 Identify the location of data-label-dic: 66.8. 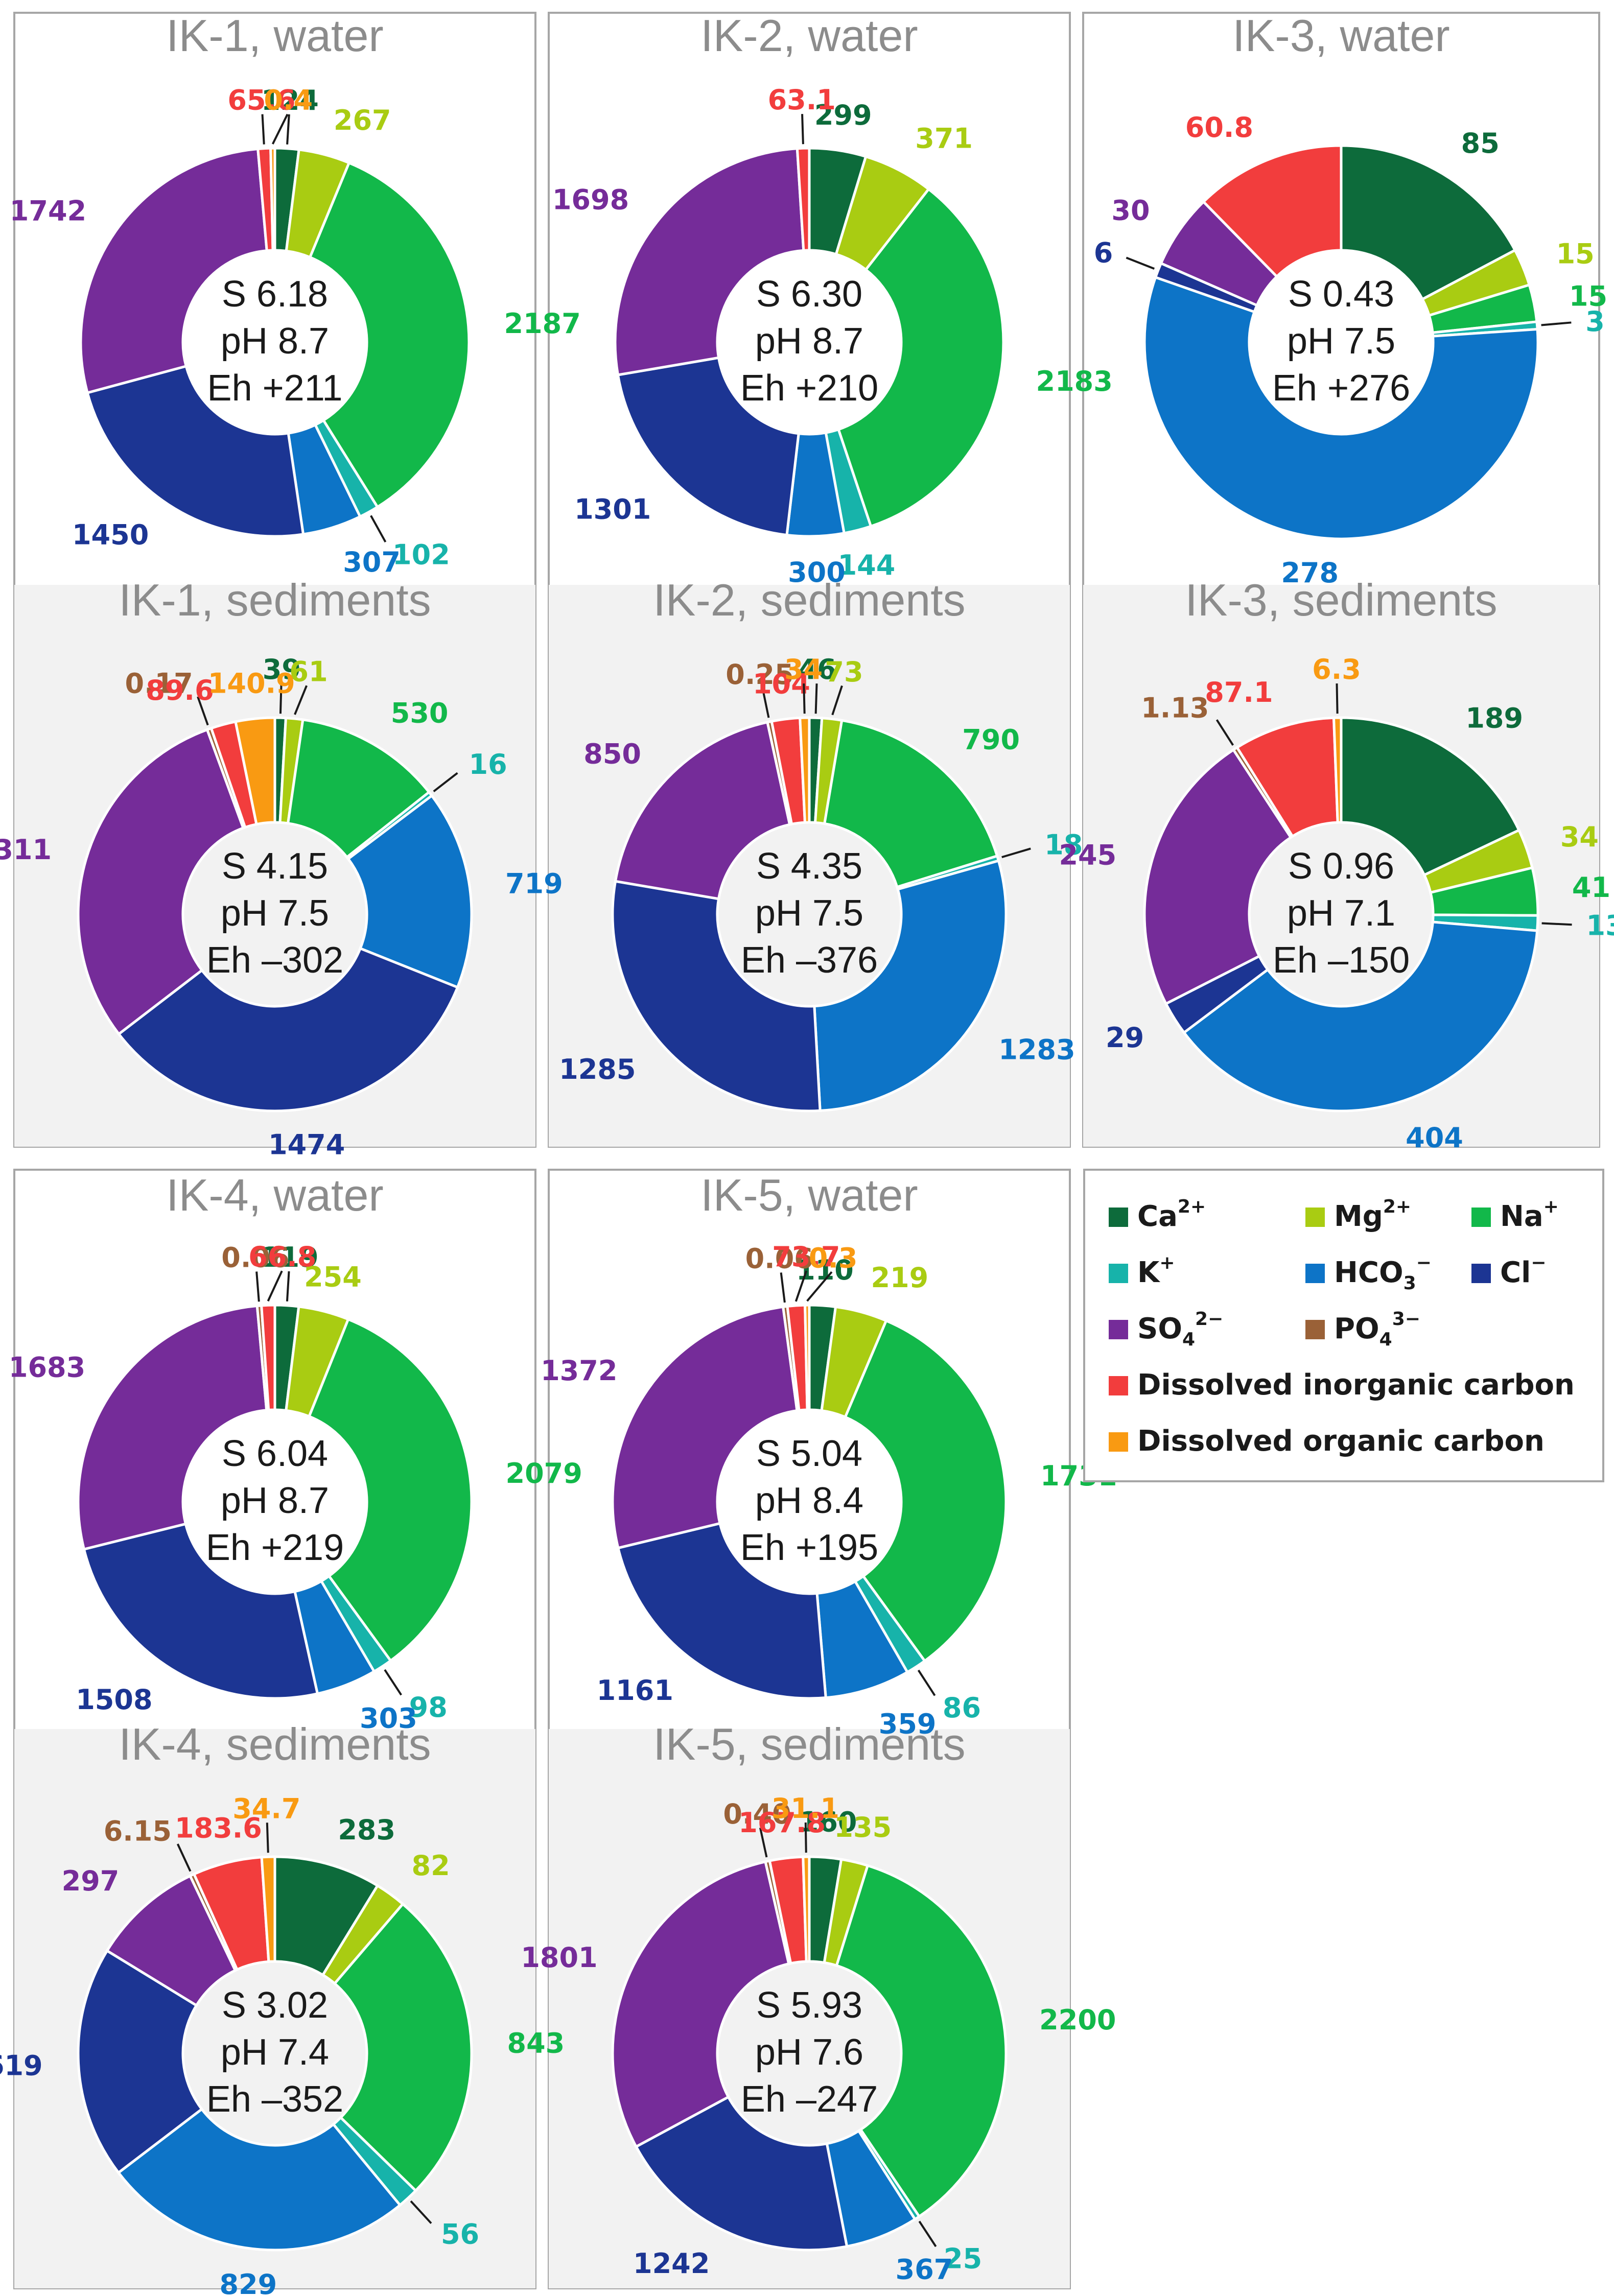
(282, 1257).